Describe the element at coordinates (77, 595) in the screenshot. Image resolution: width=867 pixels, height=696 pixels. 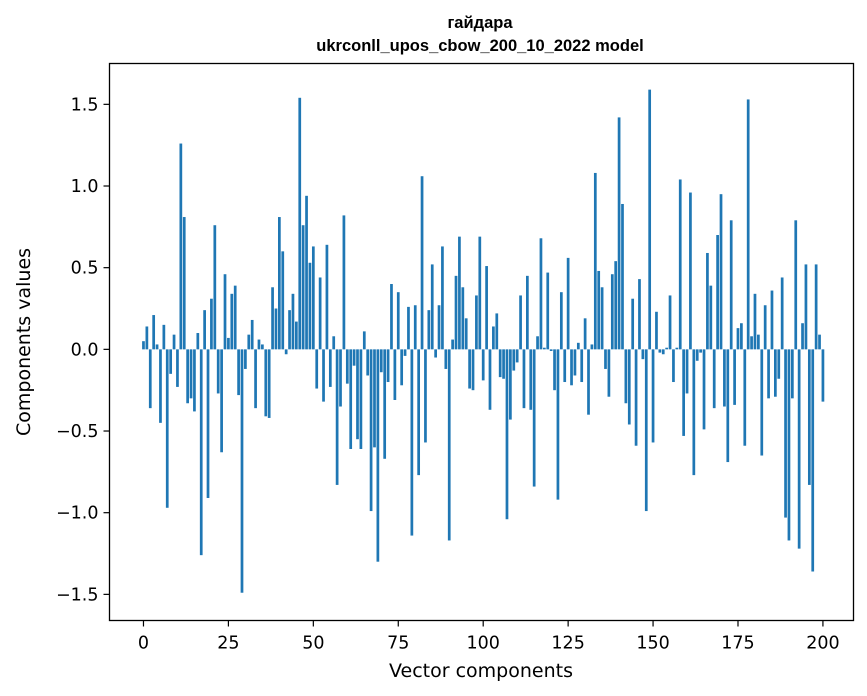
I see `y-tick-label: −1.5` at that location.